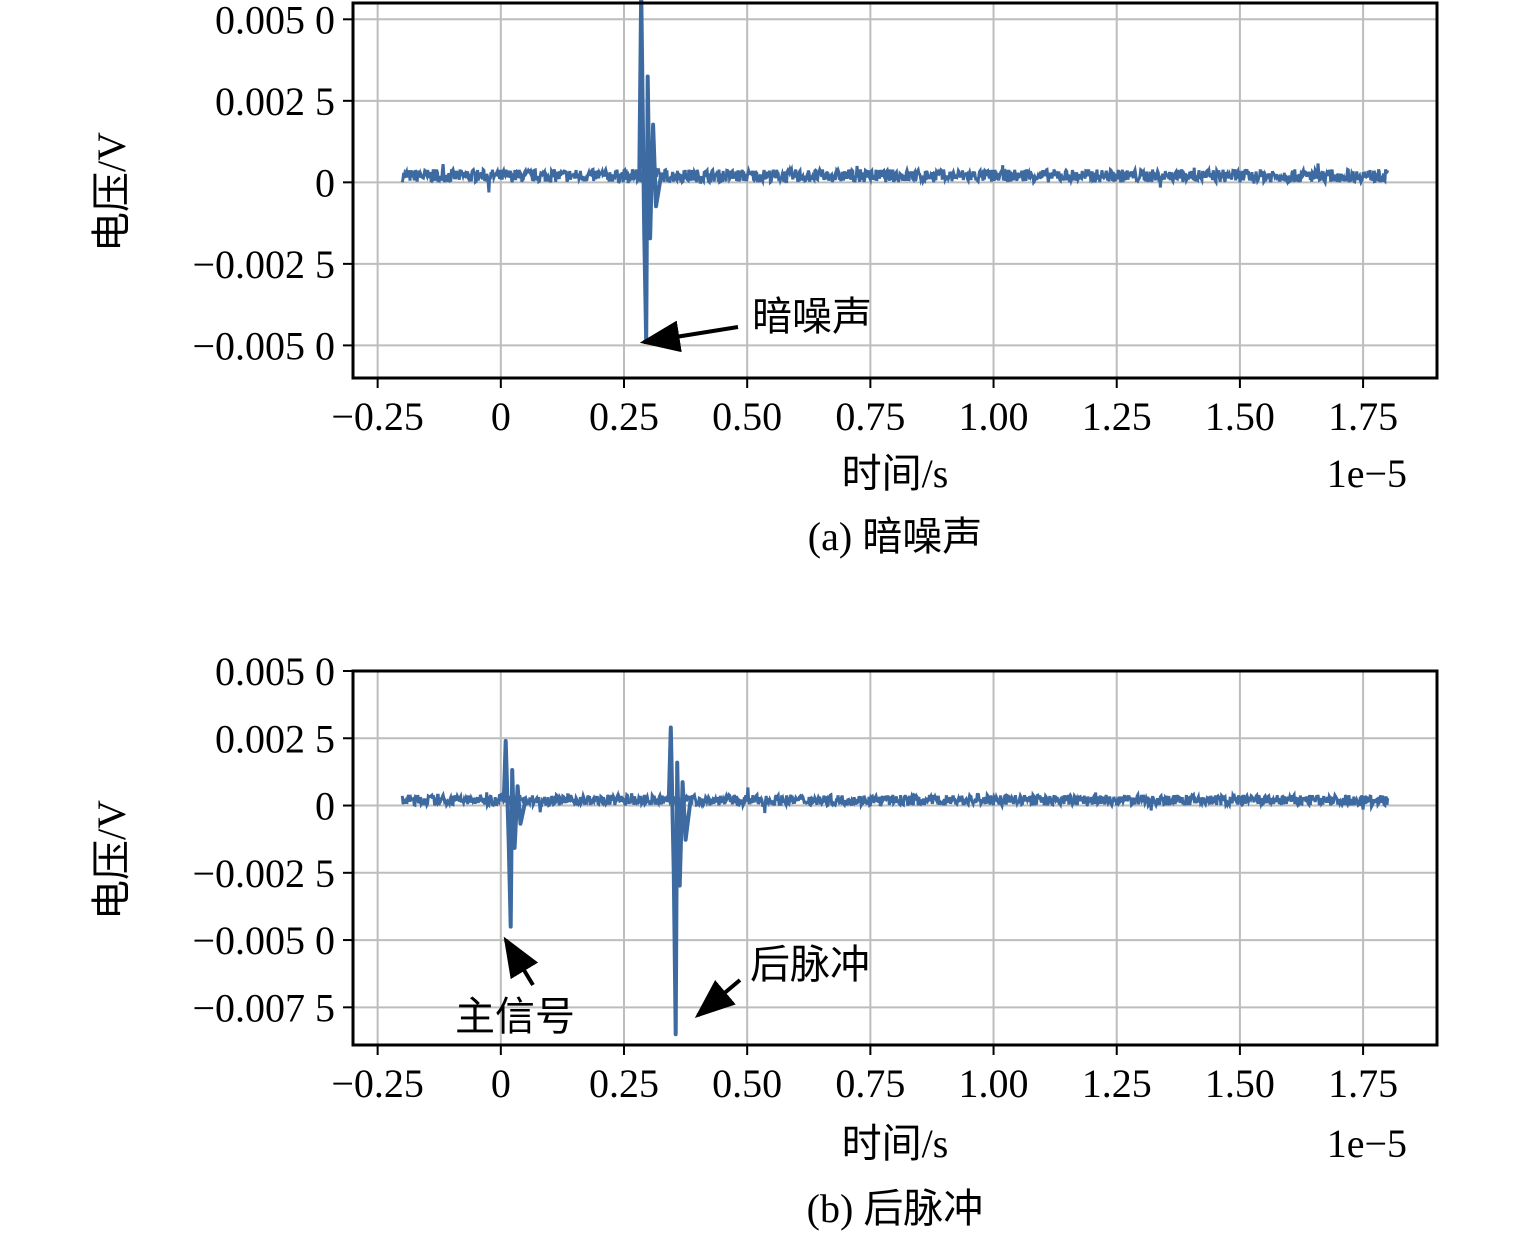 Image resolution: width=1535 pixels, height=1239 pixels. What do you see at coordinates (895, 1208) in the screenshot?
I see `caption-b: (b) 后脉冲` at bounding box center [895, 1208].